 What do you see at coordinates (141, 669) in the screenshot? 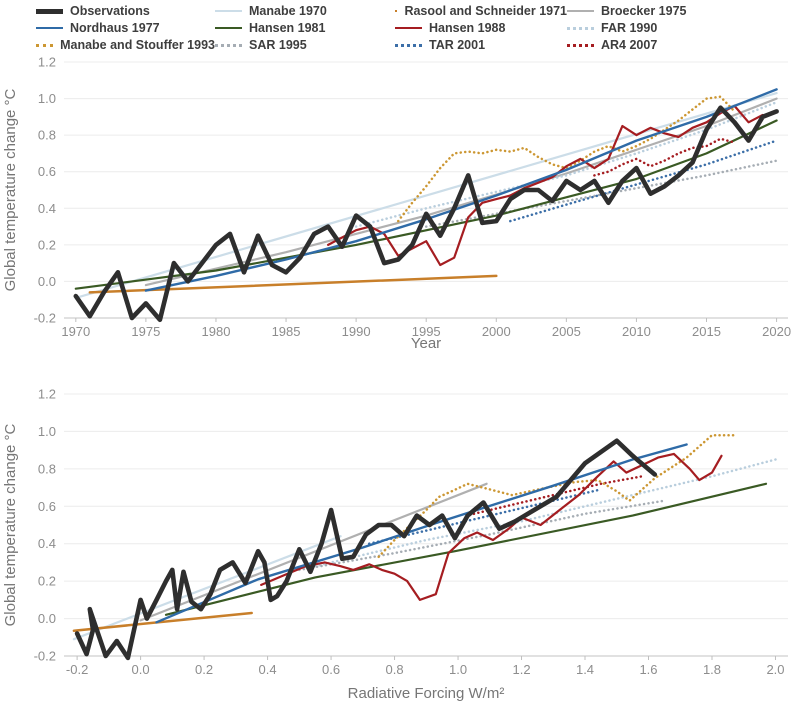
I see `x-tick-label: 0.0` at bounding box center [141, 669].